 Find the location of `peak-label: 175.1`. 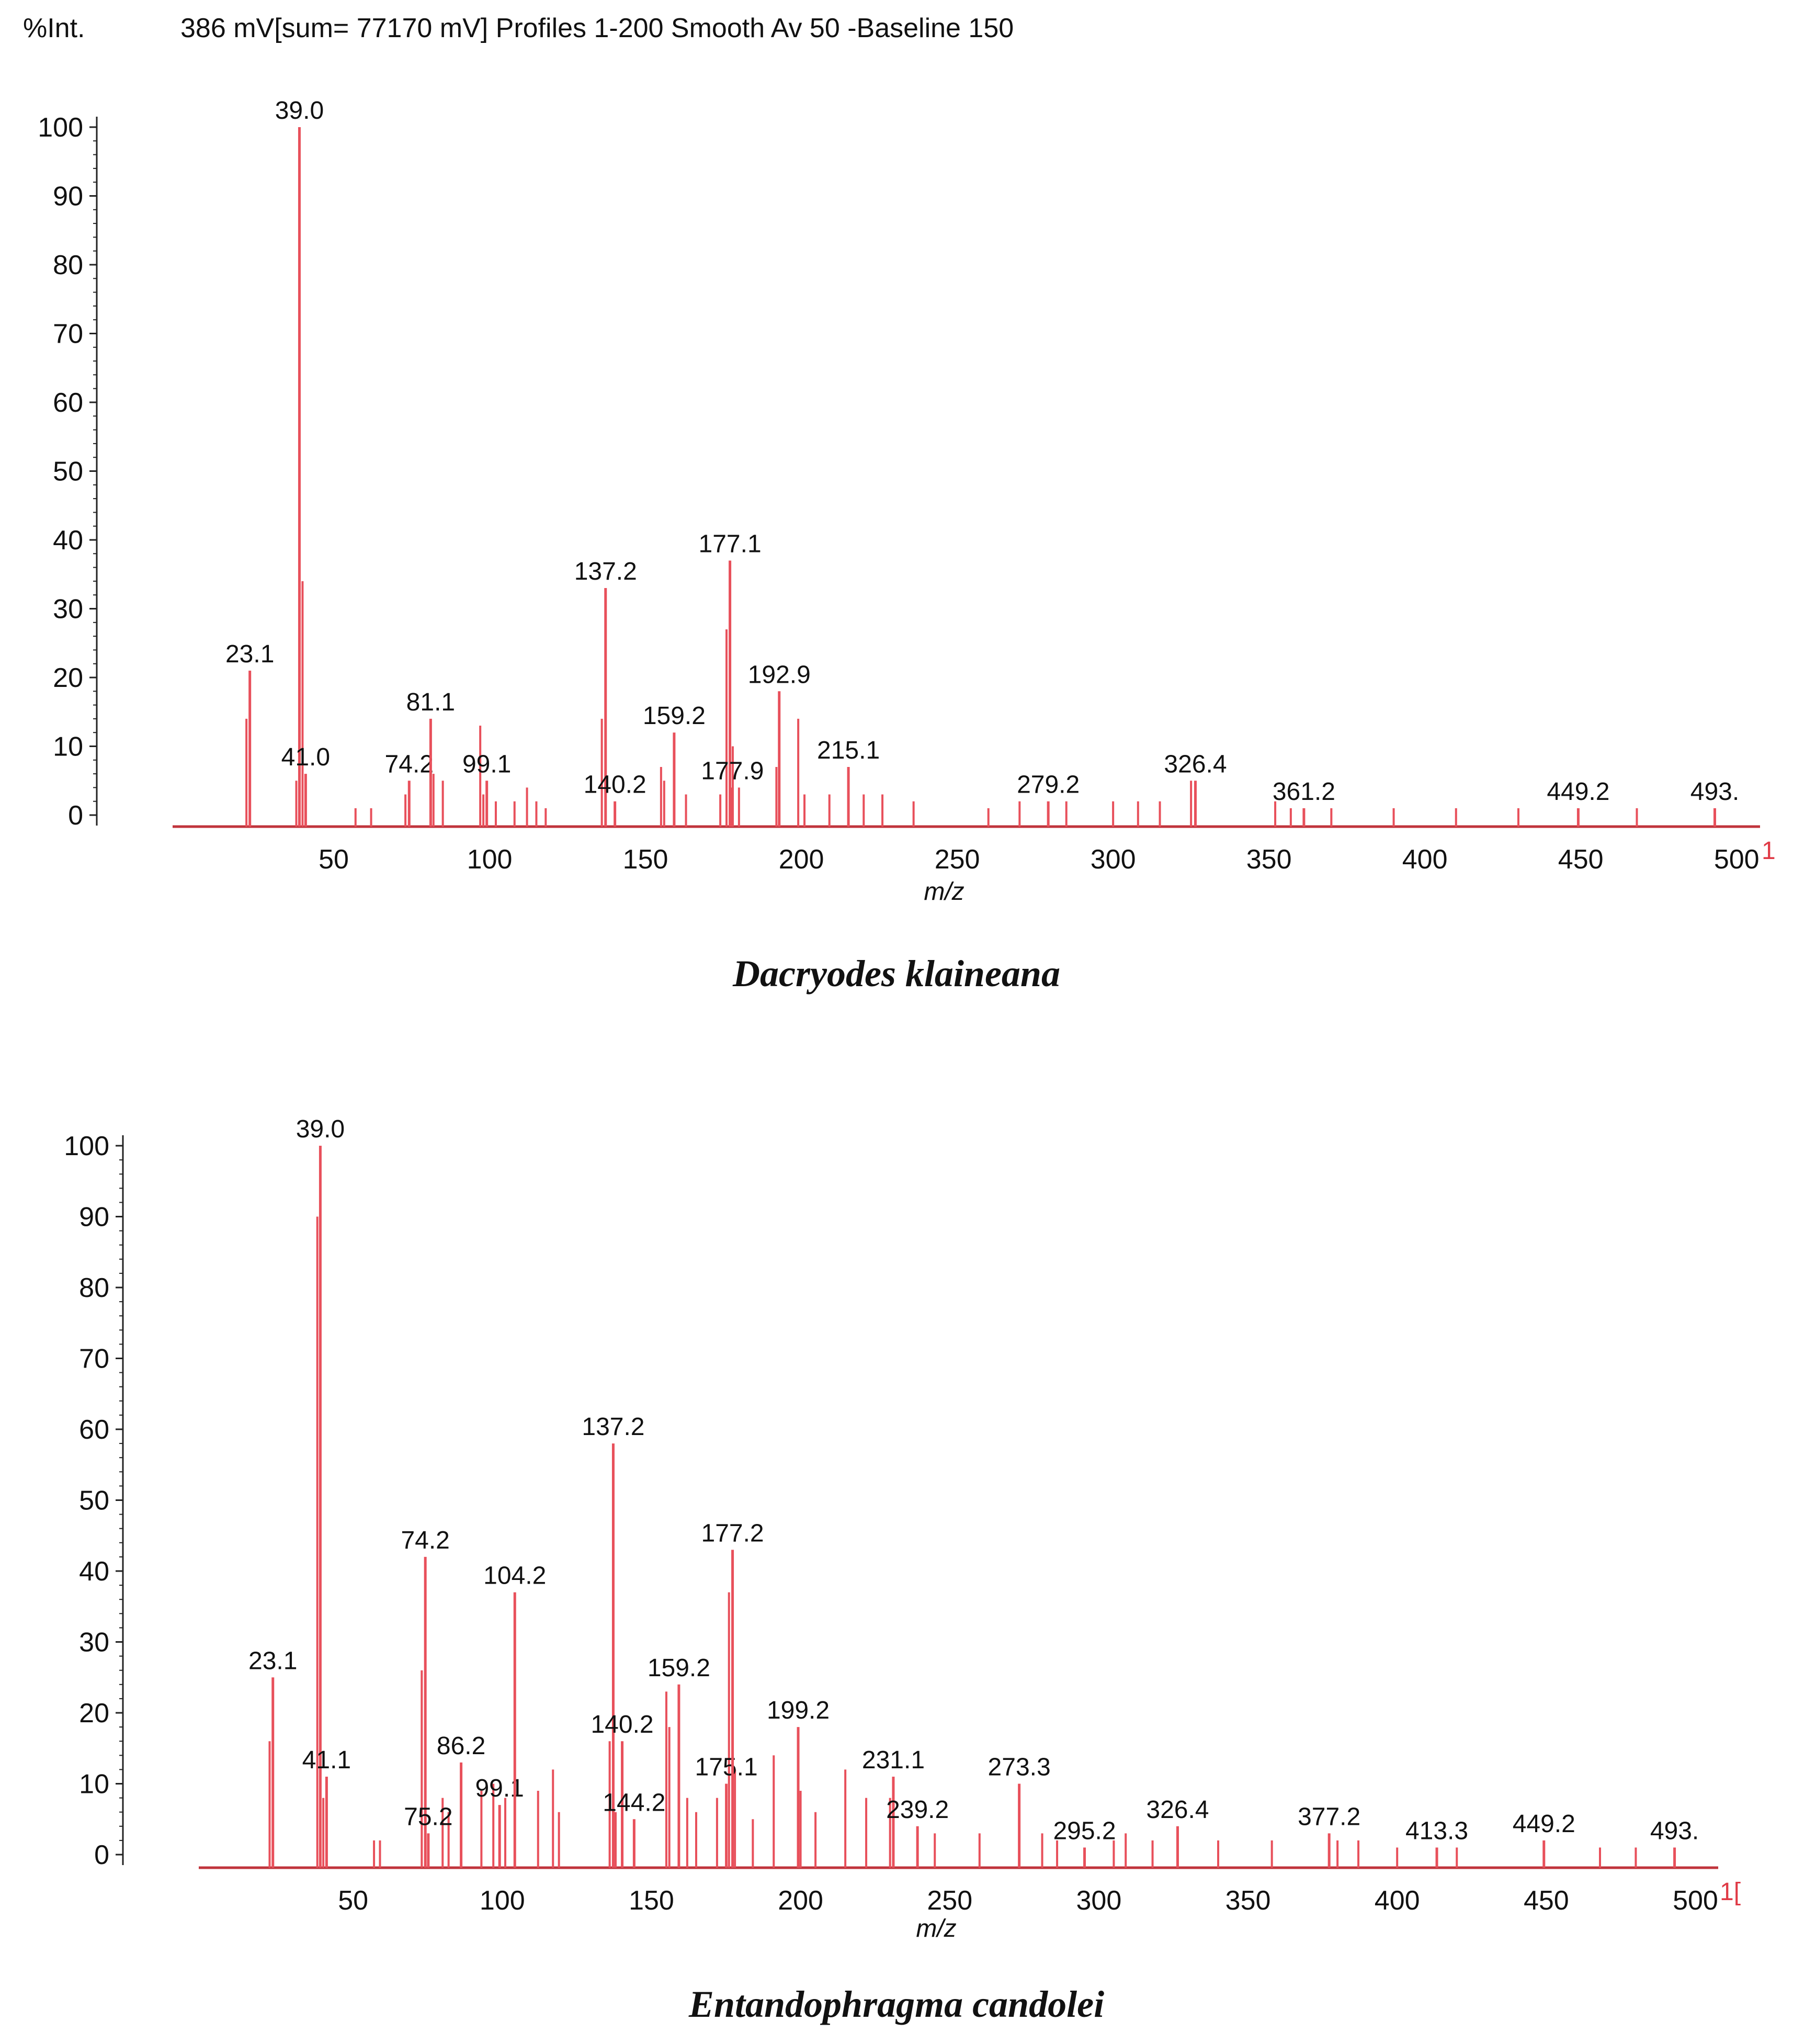

peak-label: 175.1 is located at coordinates (727, 1767).